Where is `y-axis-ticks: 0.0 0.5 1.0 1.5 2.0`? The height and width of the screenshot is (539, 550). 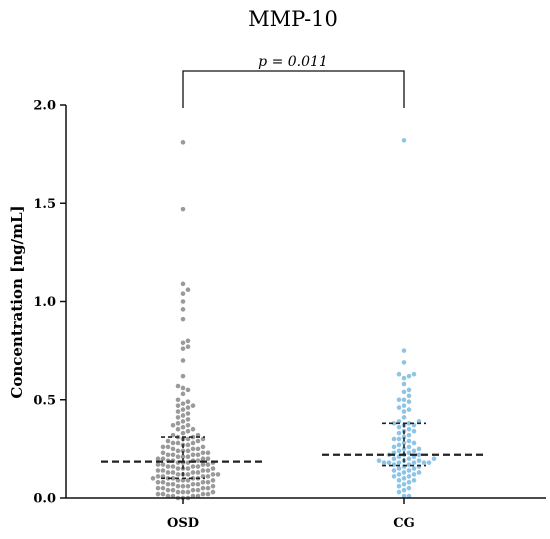
y-axis-ticks: 0.0 0.5 1.0 1.5 2.0 is located at coordinates (49, 303).